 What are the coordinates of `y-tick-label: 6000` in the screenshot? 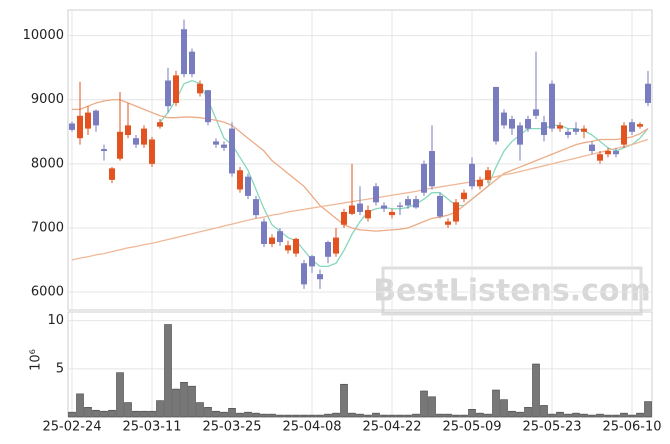 It's located at (47, 292).